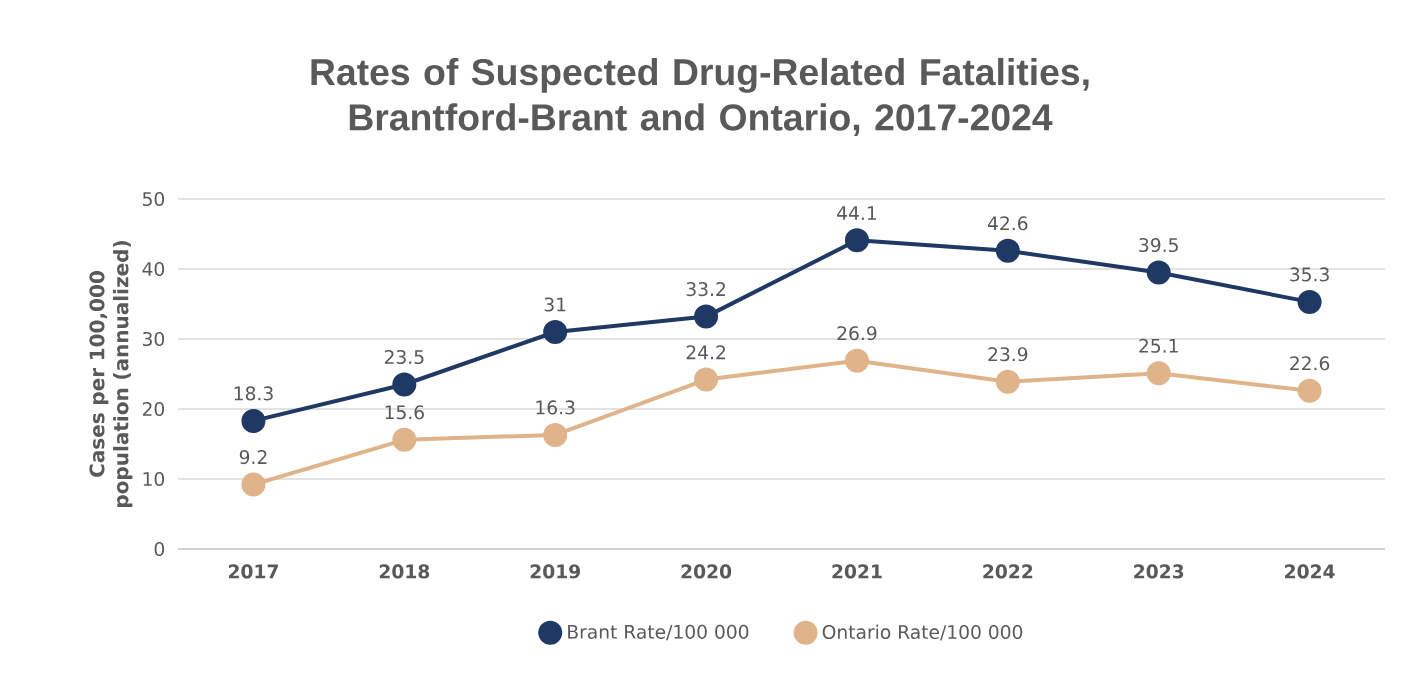 The image size is (1419, 683). Describe the element at coordinates (159, 549) in the screenshot. I see `y-tick-label: 0` at that location.